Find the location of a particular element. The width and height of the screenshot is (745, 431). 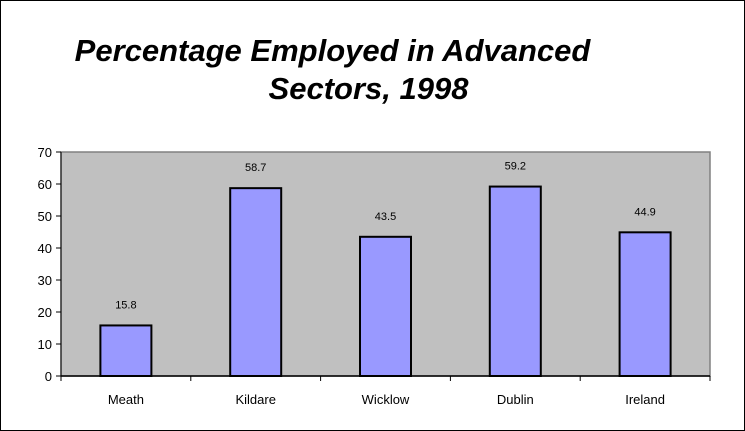

x-tick-label: Wicklow is located at coordinates (386, 399).